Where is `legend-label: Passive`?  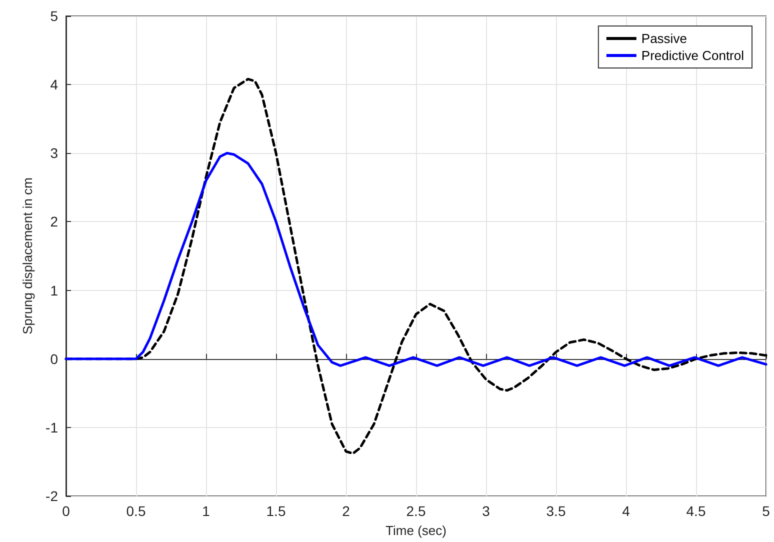
legend-label: Passive is located at coordinates (664, 38).